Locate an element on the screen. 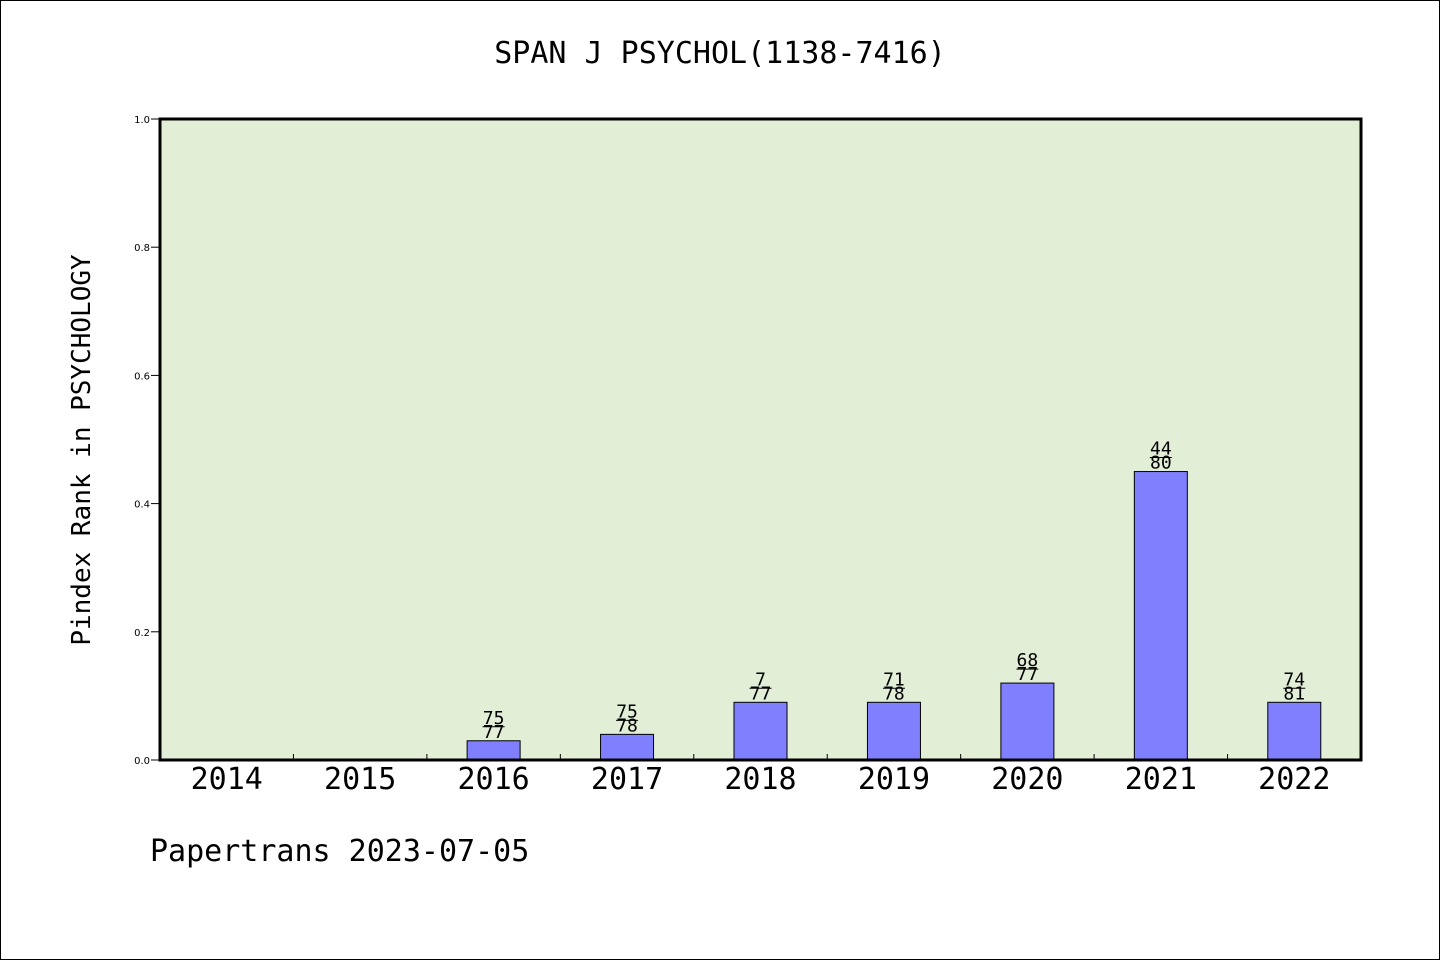 The height and width of the screenshot is (960, 1440). bar-label-total-2018: 77 is located at coordinates (761, 693).